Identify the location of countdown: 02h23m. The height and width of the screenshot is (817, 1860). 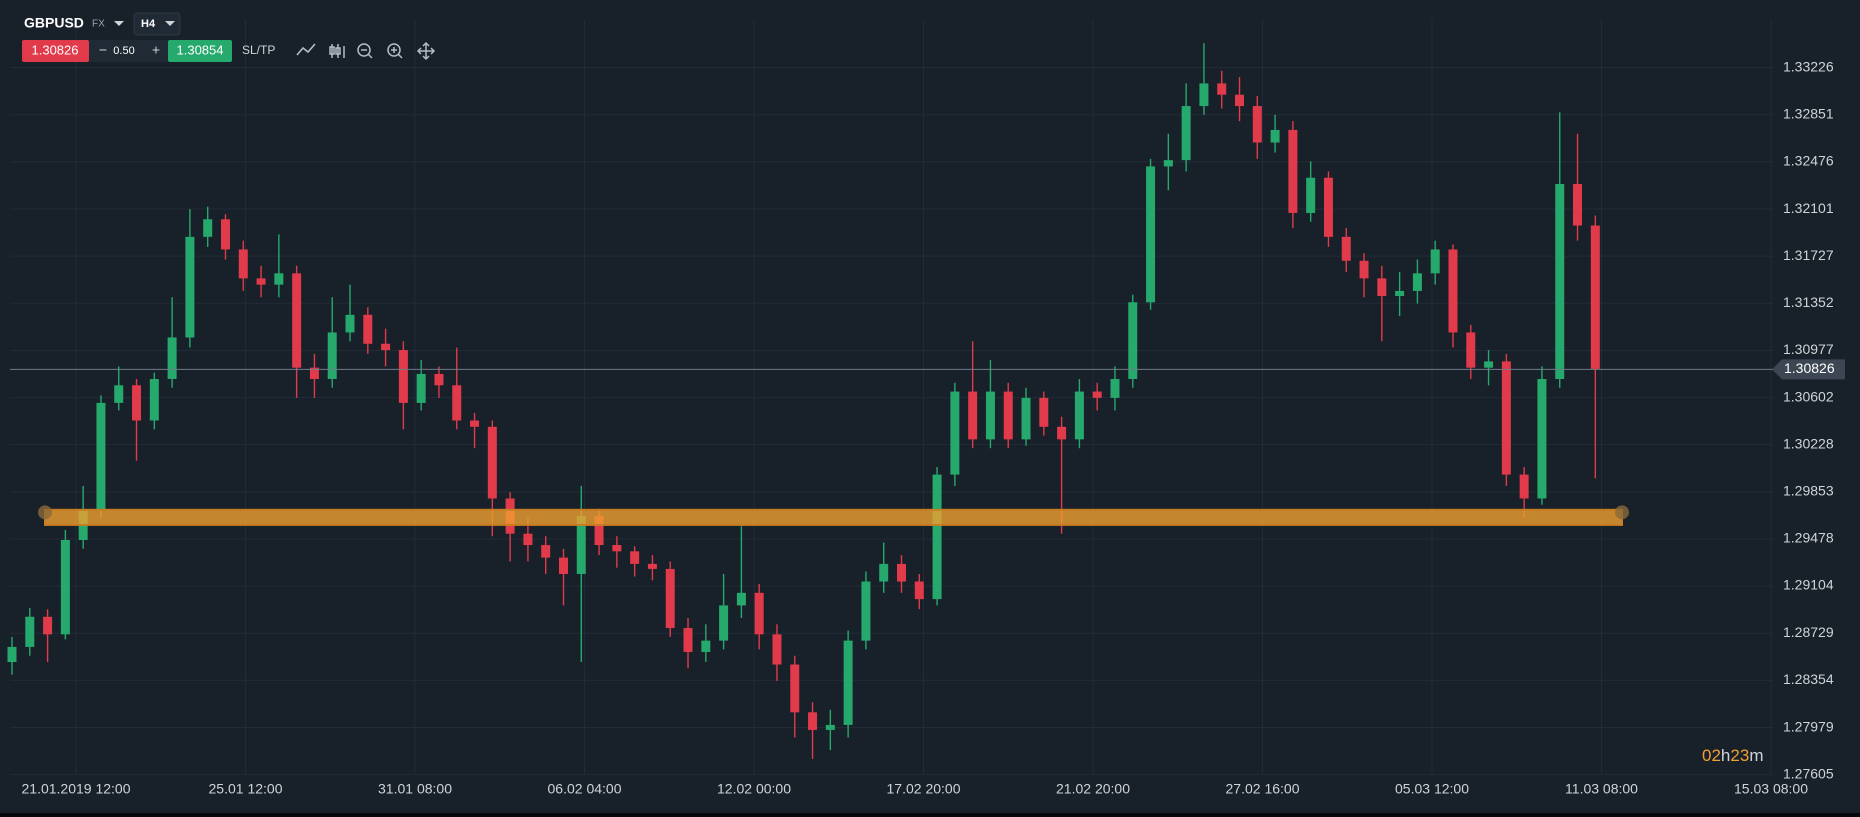
(1732, 755).